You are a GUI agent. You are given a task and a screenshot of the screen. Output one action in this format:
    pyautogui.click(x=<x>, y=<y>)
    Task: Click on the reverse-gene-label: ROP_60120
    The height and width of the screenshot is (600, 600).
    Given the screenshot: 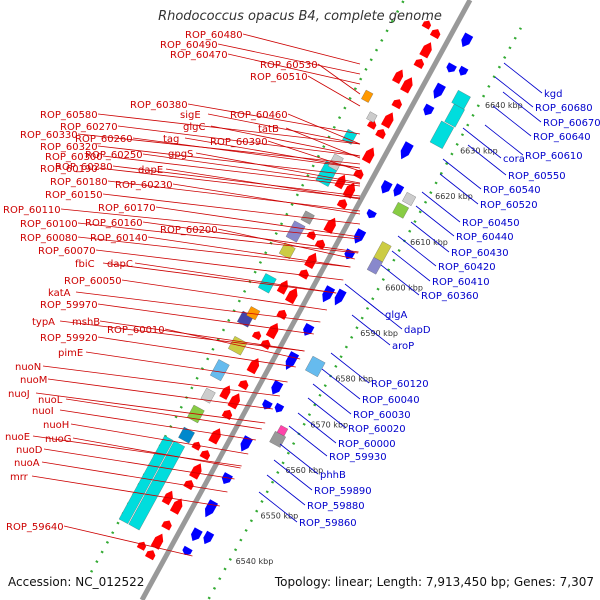 What is the action you would take?
    pyautogui.click(x=400, y=384)
    